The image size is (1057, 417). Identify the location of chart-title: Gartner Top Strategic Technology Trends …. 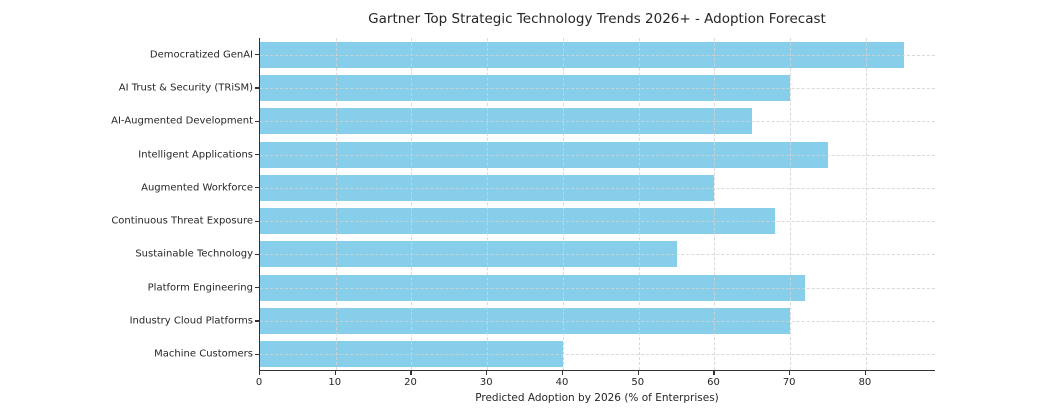
(597, 19).